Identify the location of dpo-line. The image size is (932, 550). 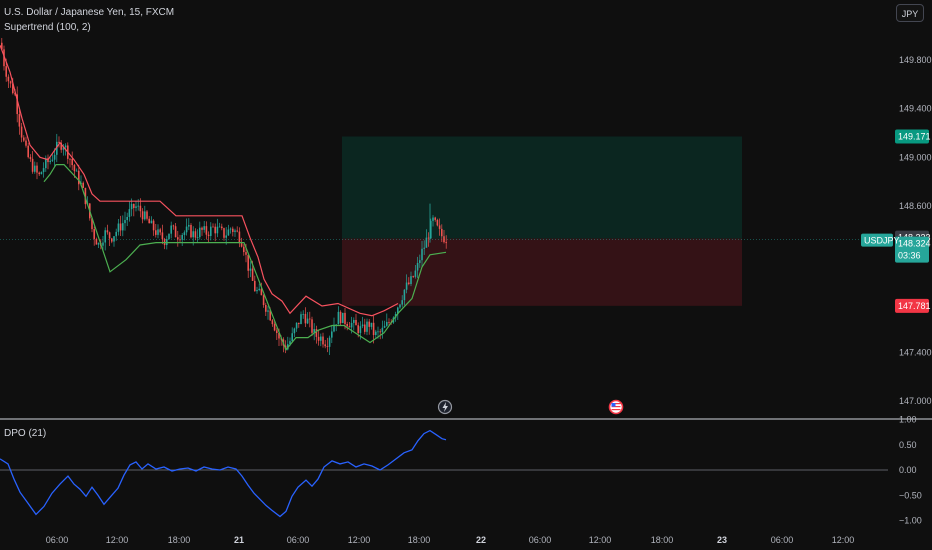
(223, 473).